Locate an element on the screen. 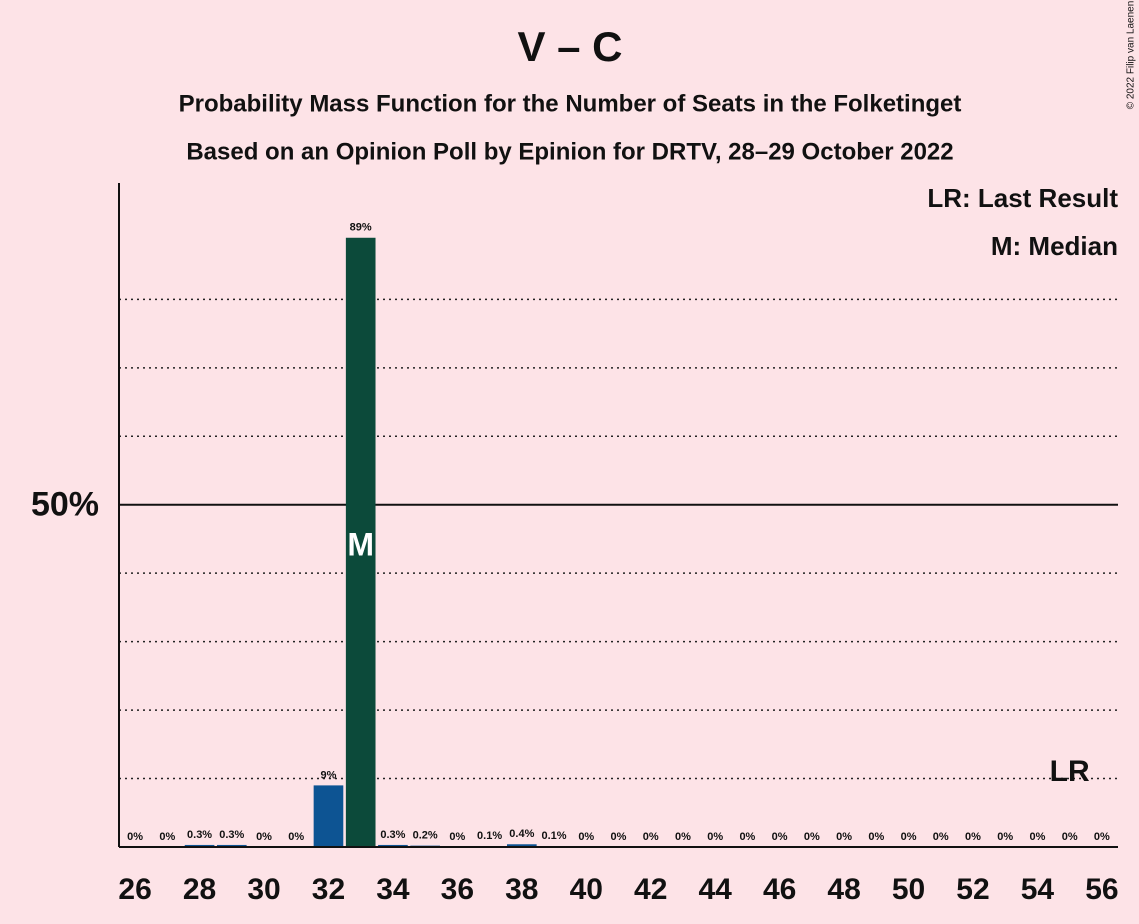 The height and width of the screenshot is (924, 1139). x-tick-label: 44 is located at coordinates (715, 889).